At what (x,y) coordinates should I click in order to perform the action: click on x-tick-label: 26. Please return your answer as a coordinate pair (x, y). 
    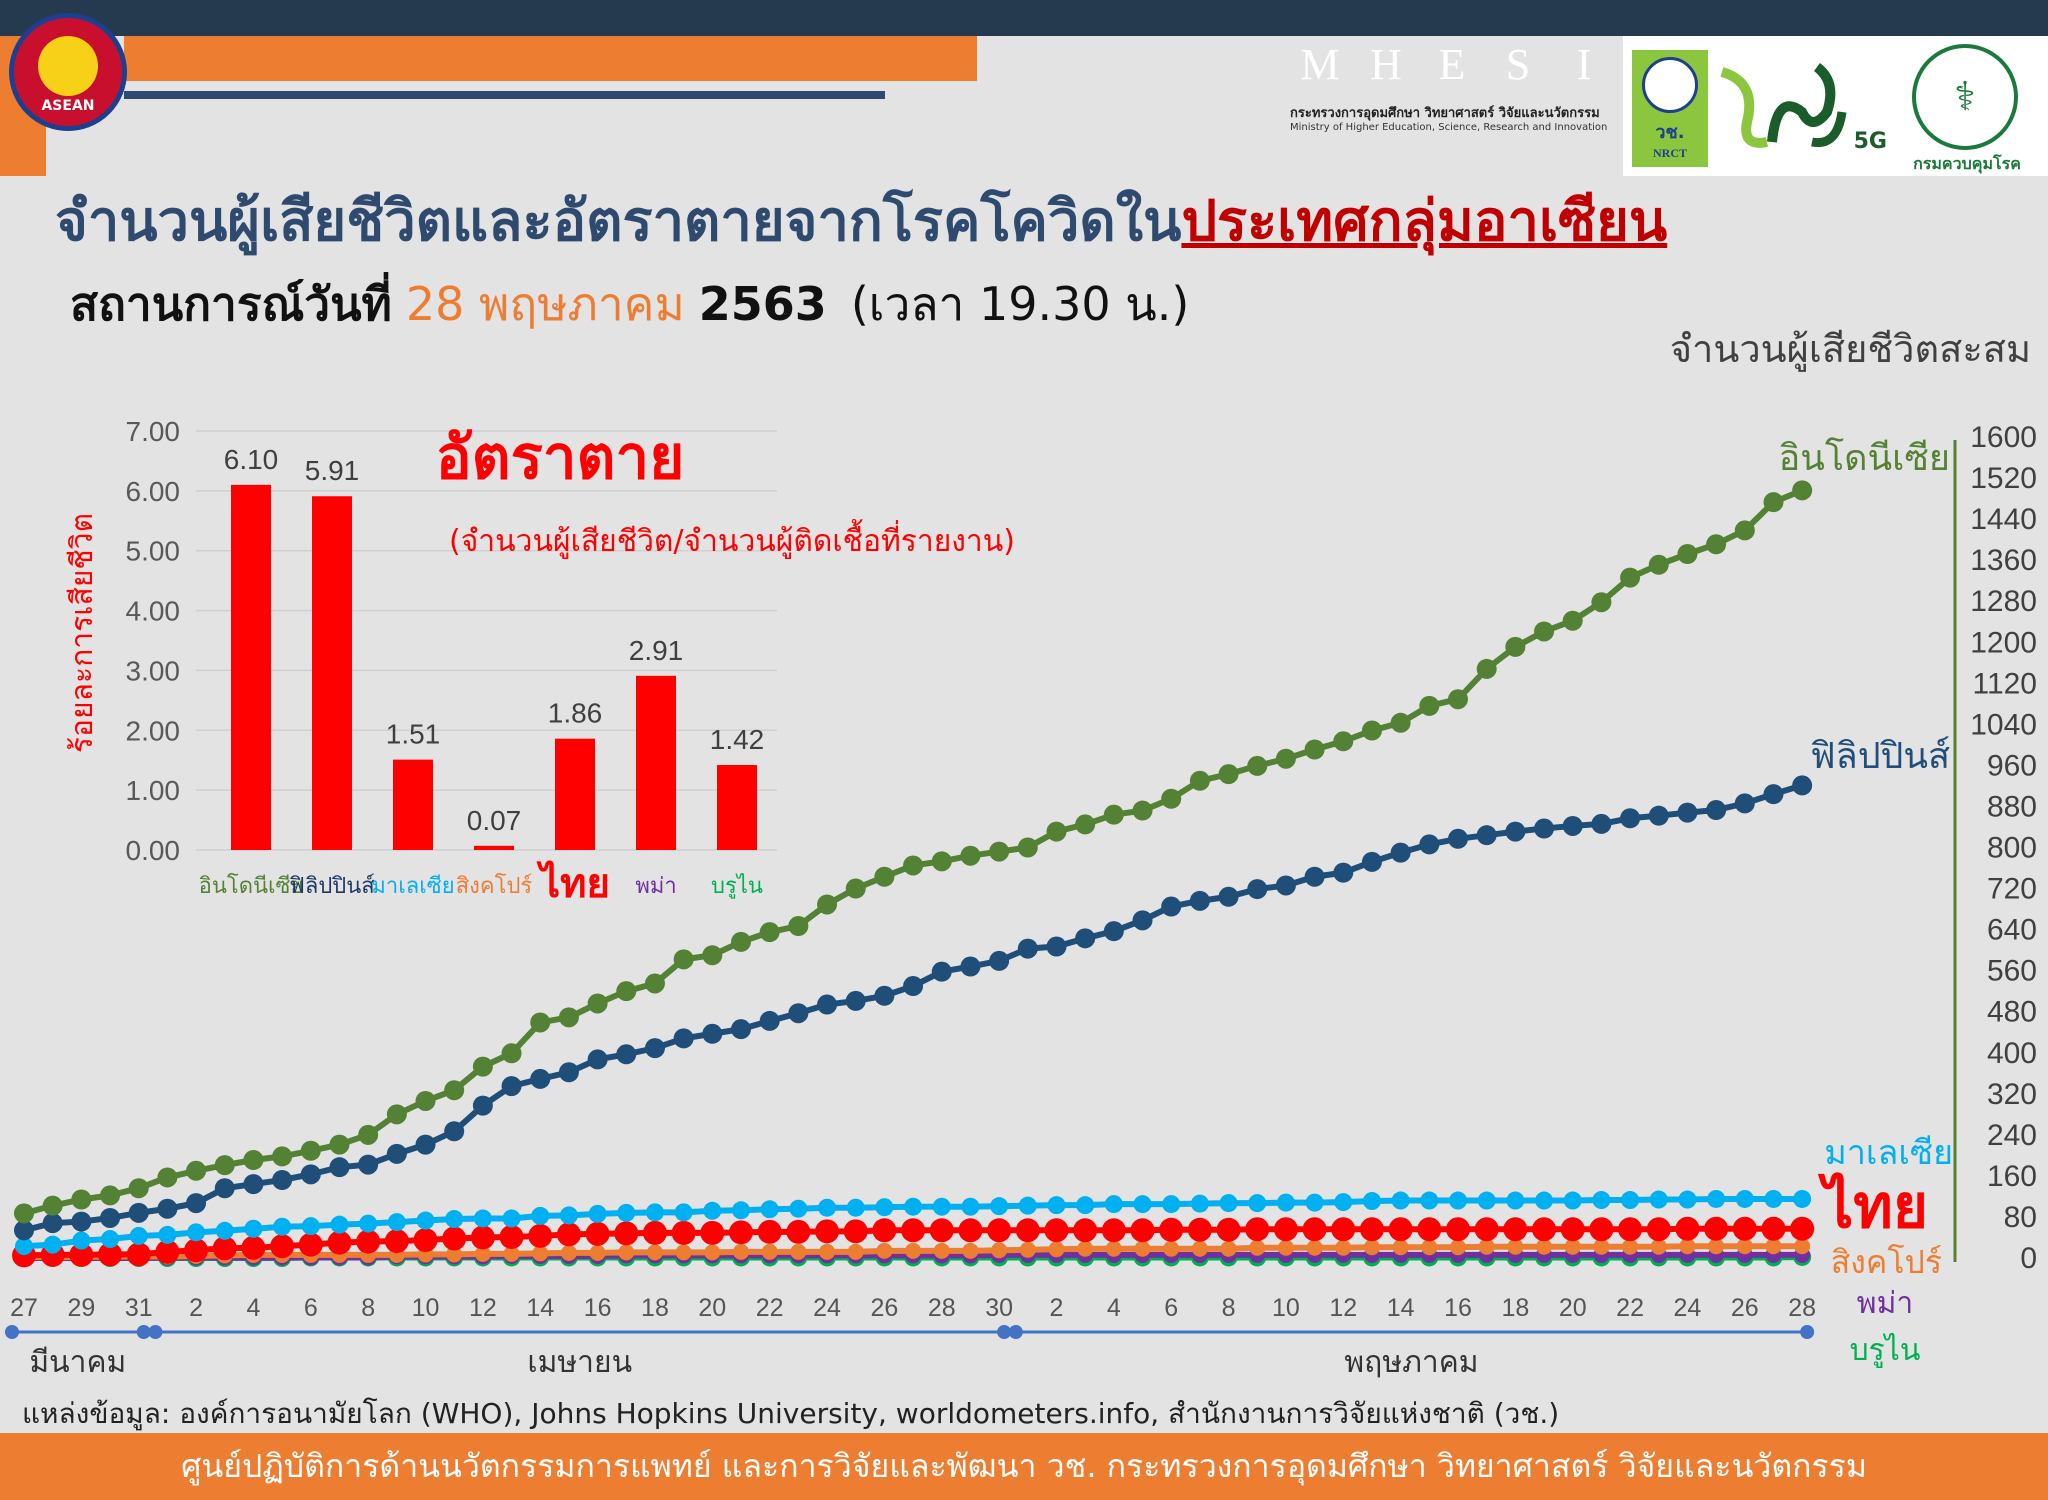
    Looking at the image, I should click on (884, 1308).